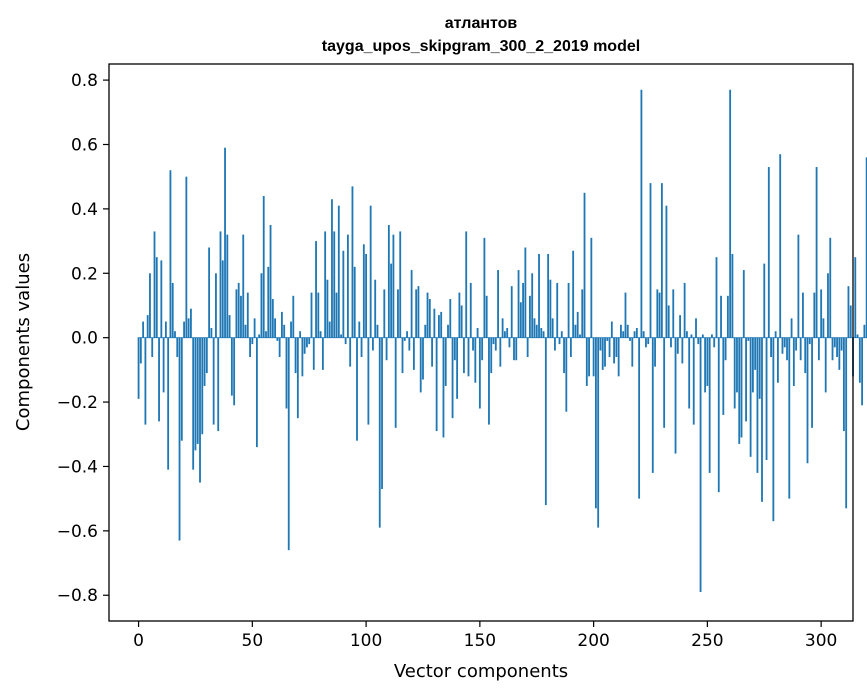 The height and width of the screenshot is (696, 867). I want to click on x-tick-label: 300, so click(821, 641).